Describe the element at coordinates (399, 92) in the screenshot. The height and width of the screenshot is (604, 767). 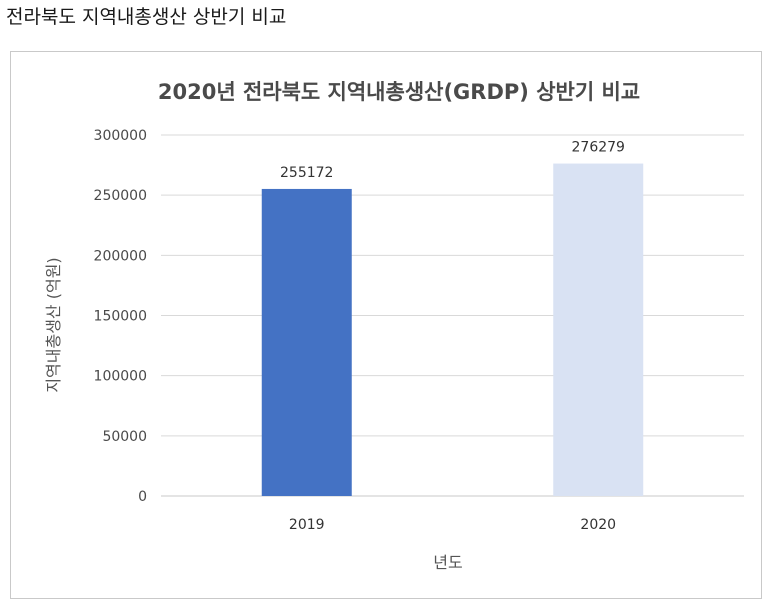
I see `chart-title: 2020년 전라북도 지역내총생산(GRDP) 상반기 비교` at that location.